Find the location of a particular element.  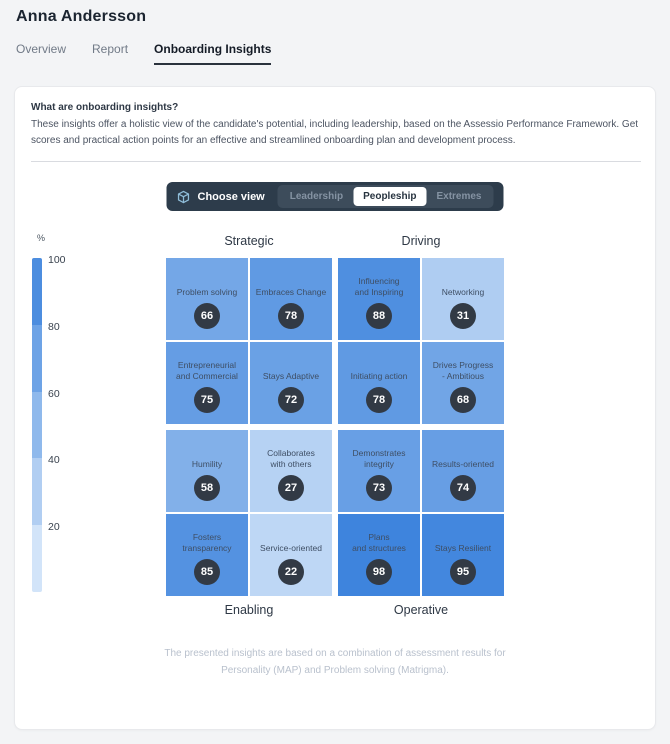

quadrant-title-enabling: Enabling is located at coordinates (249, 610).